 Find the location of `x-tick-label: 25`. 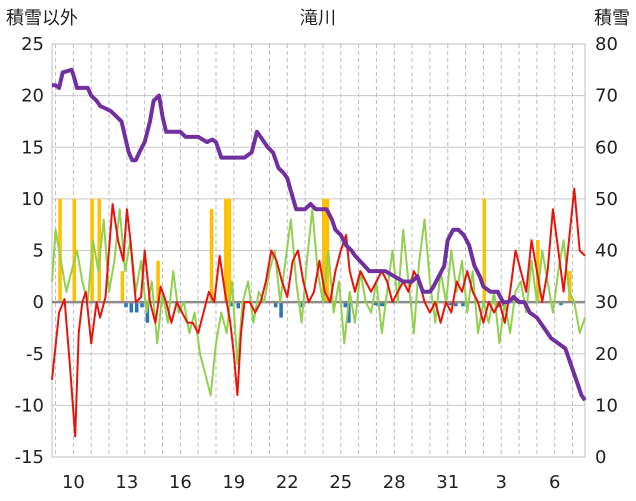

x-tick-label: 25 is located at coordinates (340, 482).